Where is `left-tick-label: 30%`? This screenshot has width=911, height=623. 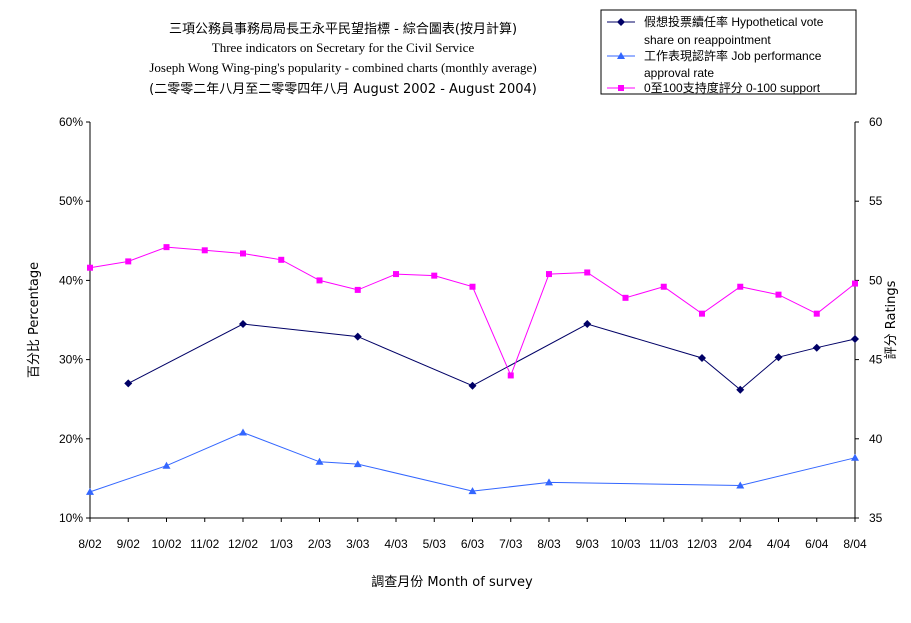
left-tick-label: 30% is located at coordinates (71, 360).